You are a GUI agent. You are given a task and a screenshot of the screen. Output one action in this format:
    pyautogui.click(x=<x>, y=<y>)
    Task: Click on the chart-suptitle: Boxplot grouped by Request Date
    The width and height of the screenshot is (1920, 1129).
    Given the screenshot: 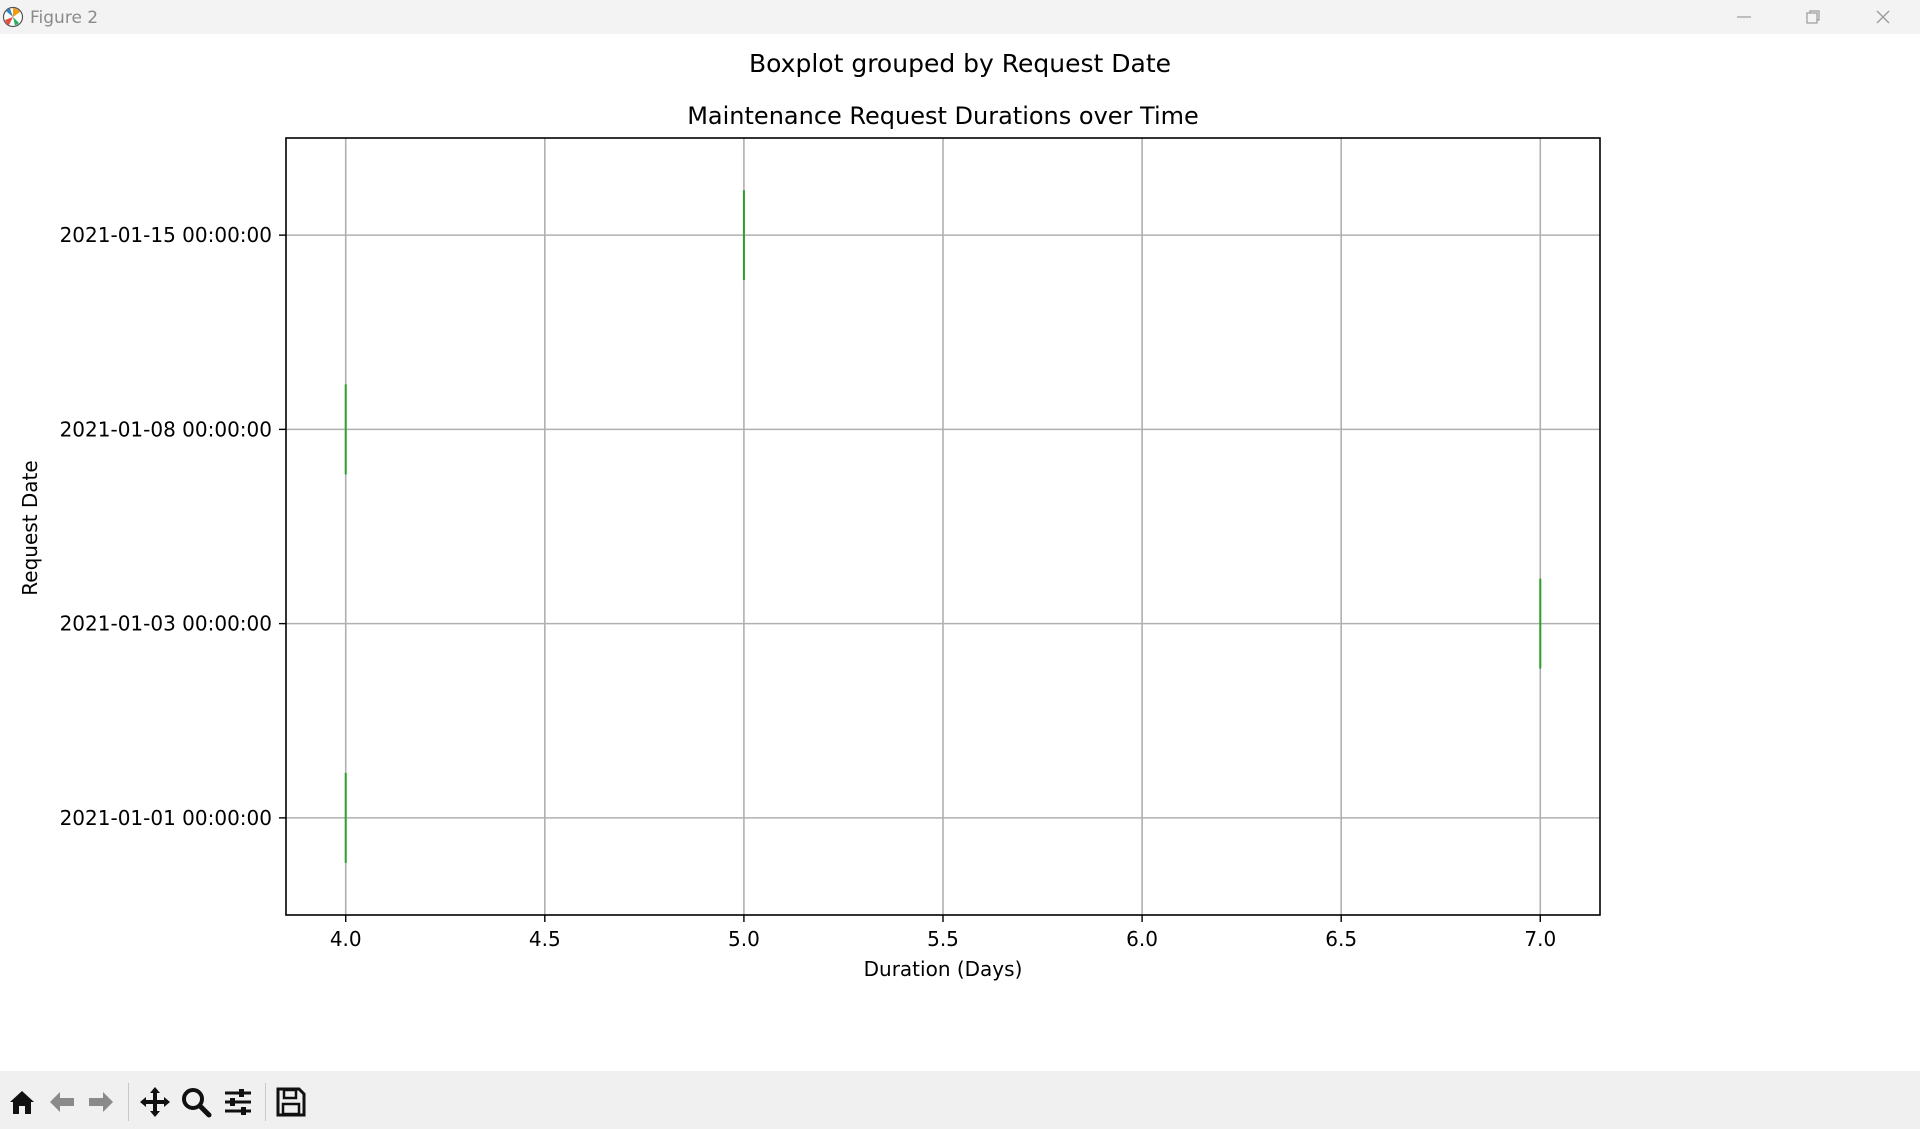 What is the action you would take?
    pyautogui.click(x=960, y=63)
    